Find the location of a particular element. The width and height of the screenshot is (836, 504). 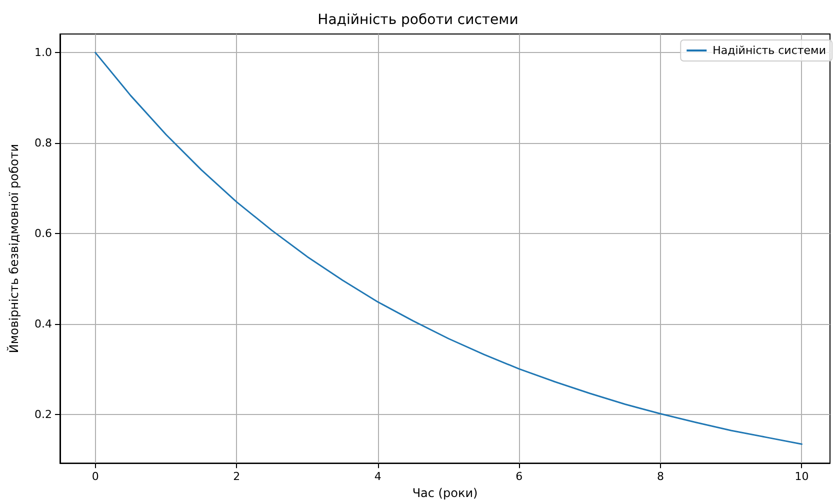

y-tick-label: 0.8 is located at coordinates (43, 143).